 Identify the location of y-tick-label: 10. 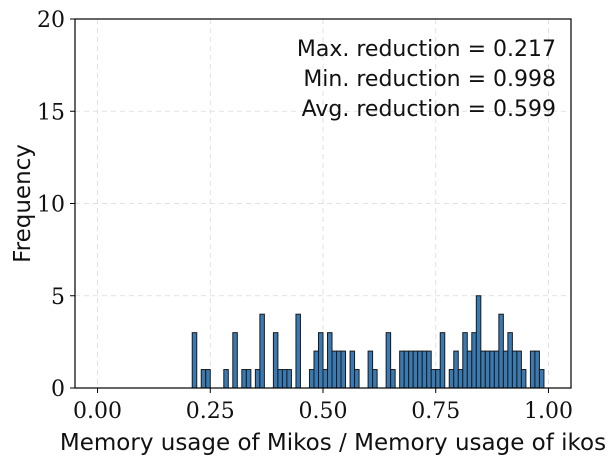
(51, 205).